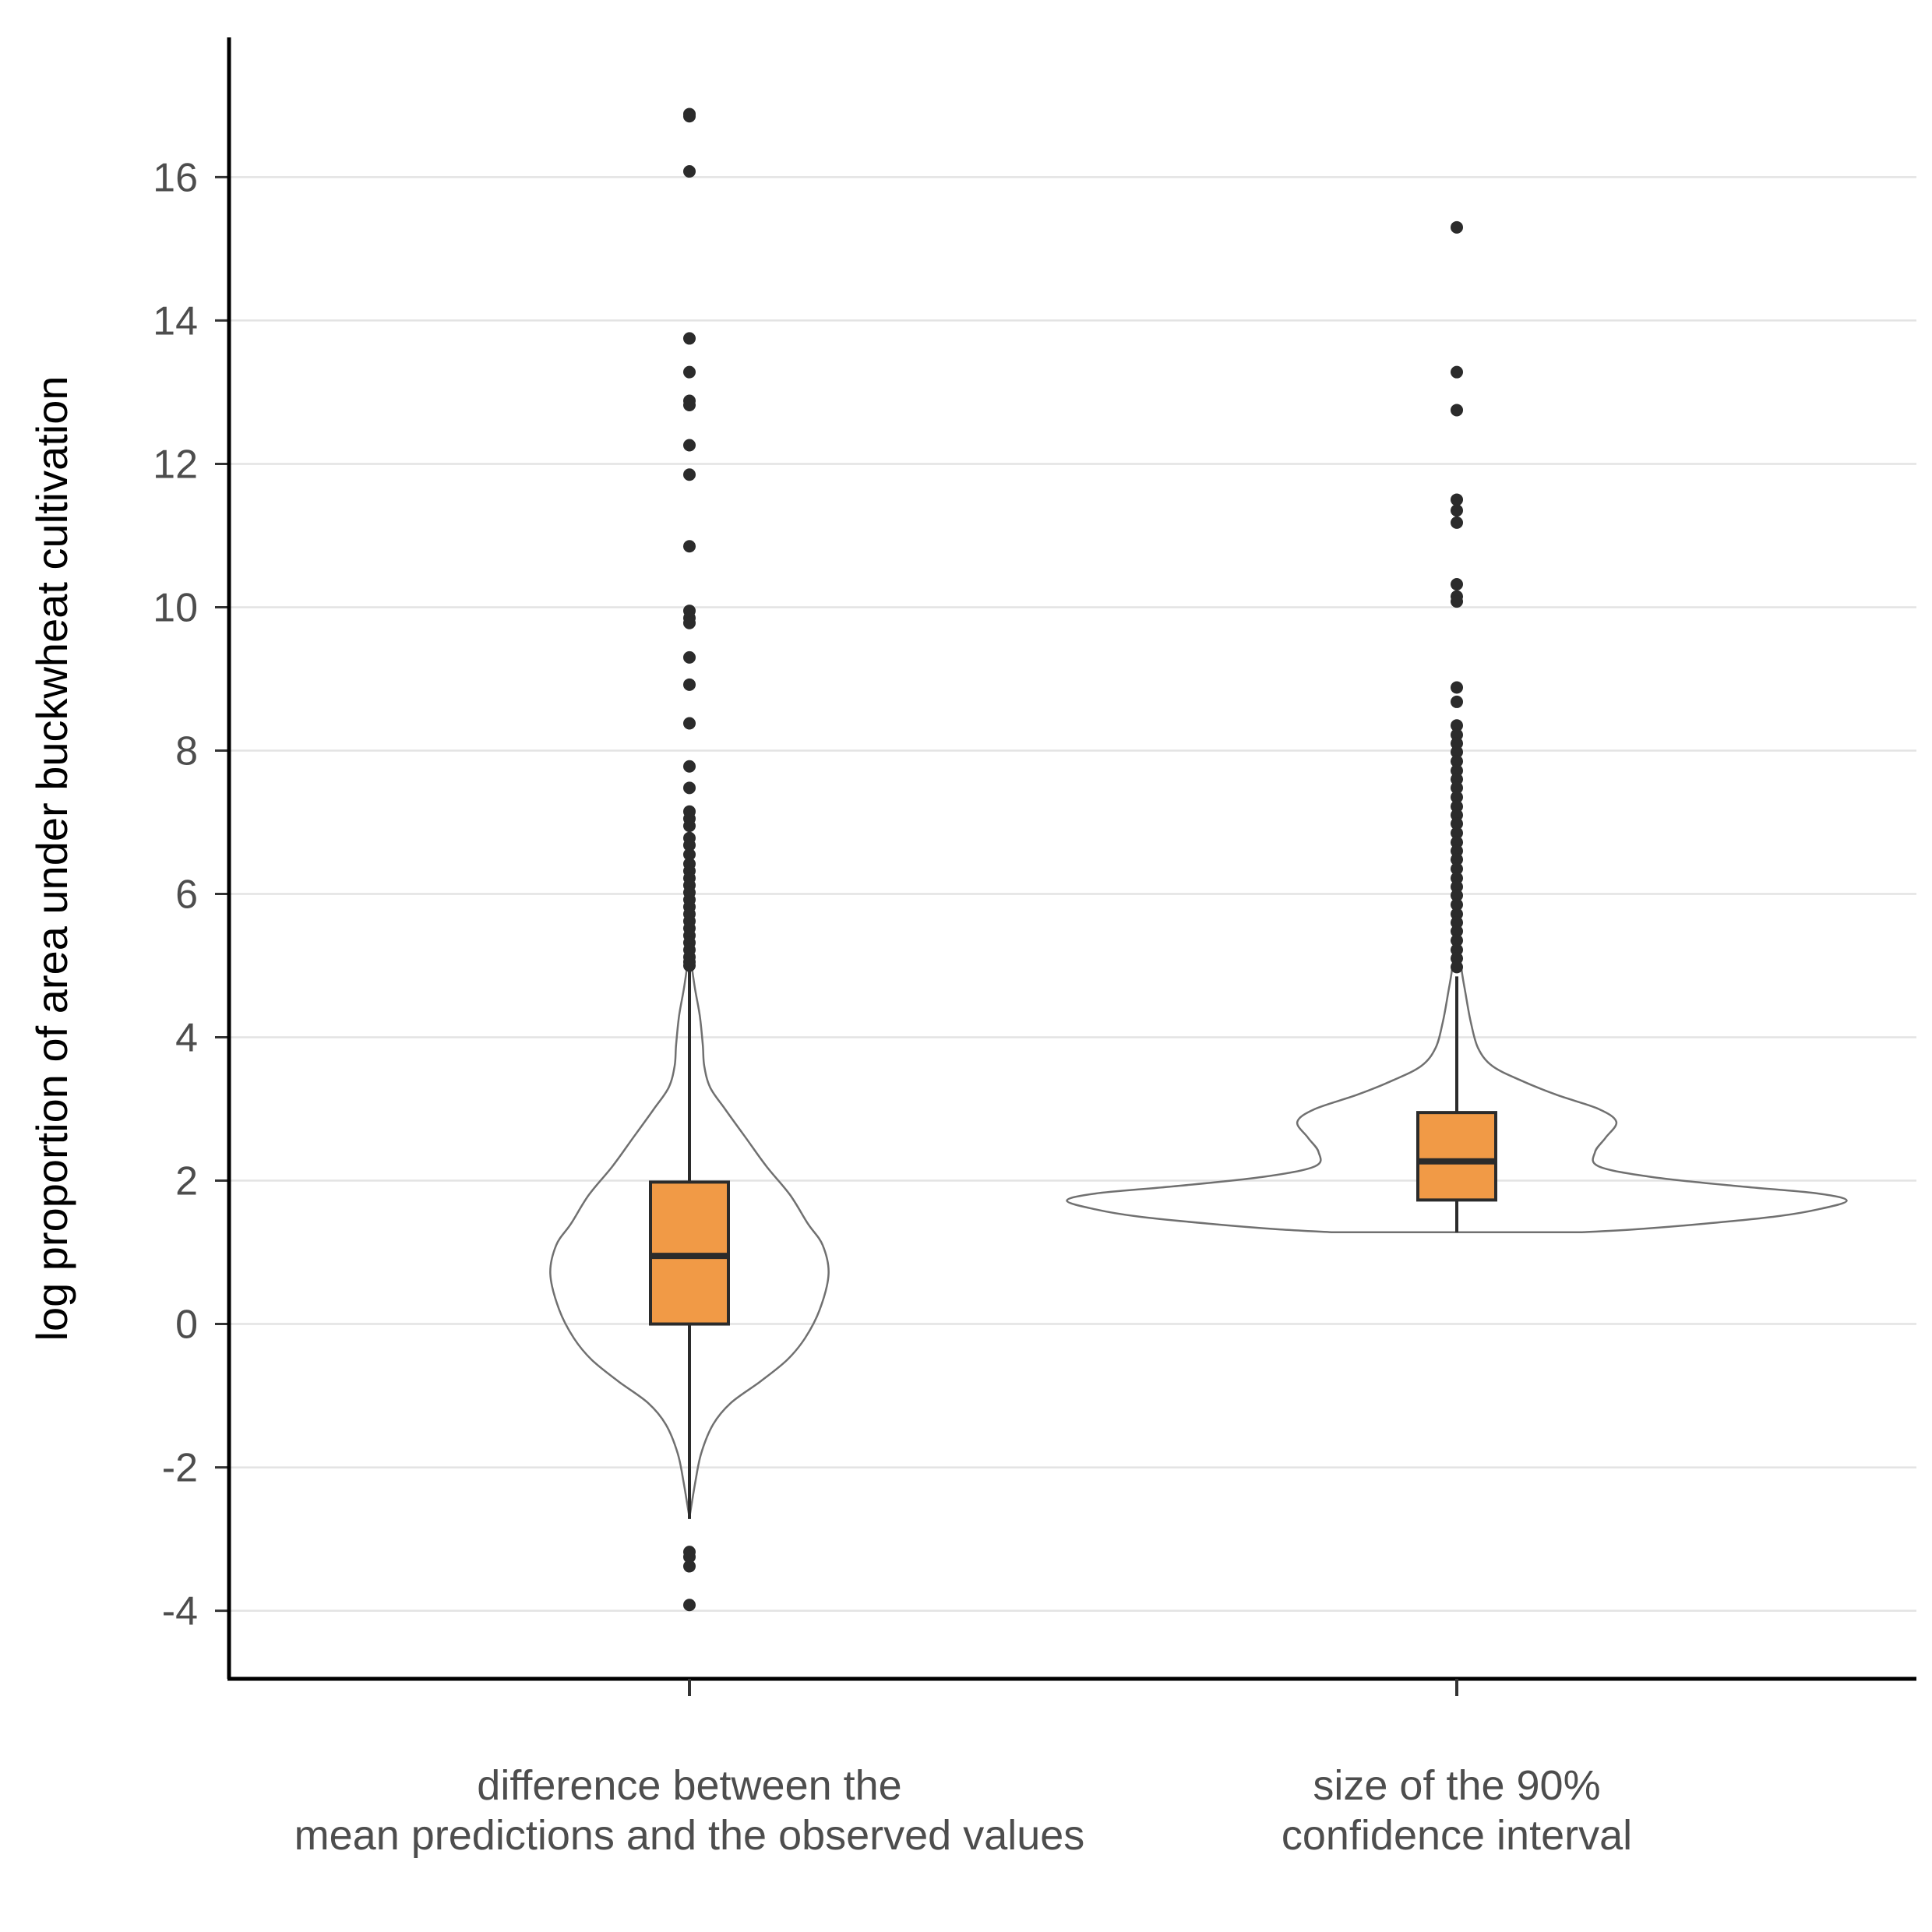  What do you see at coordinates (187, 1326) in the screenshot?
I see `y-tick-label: 0` at bounding box center [187, 1326].